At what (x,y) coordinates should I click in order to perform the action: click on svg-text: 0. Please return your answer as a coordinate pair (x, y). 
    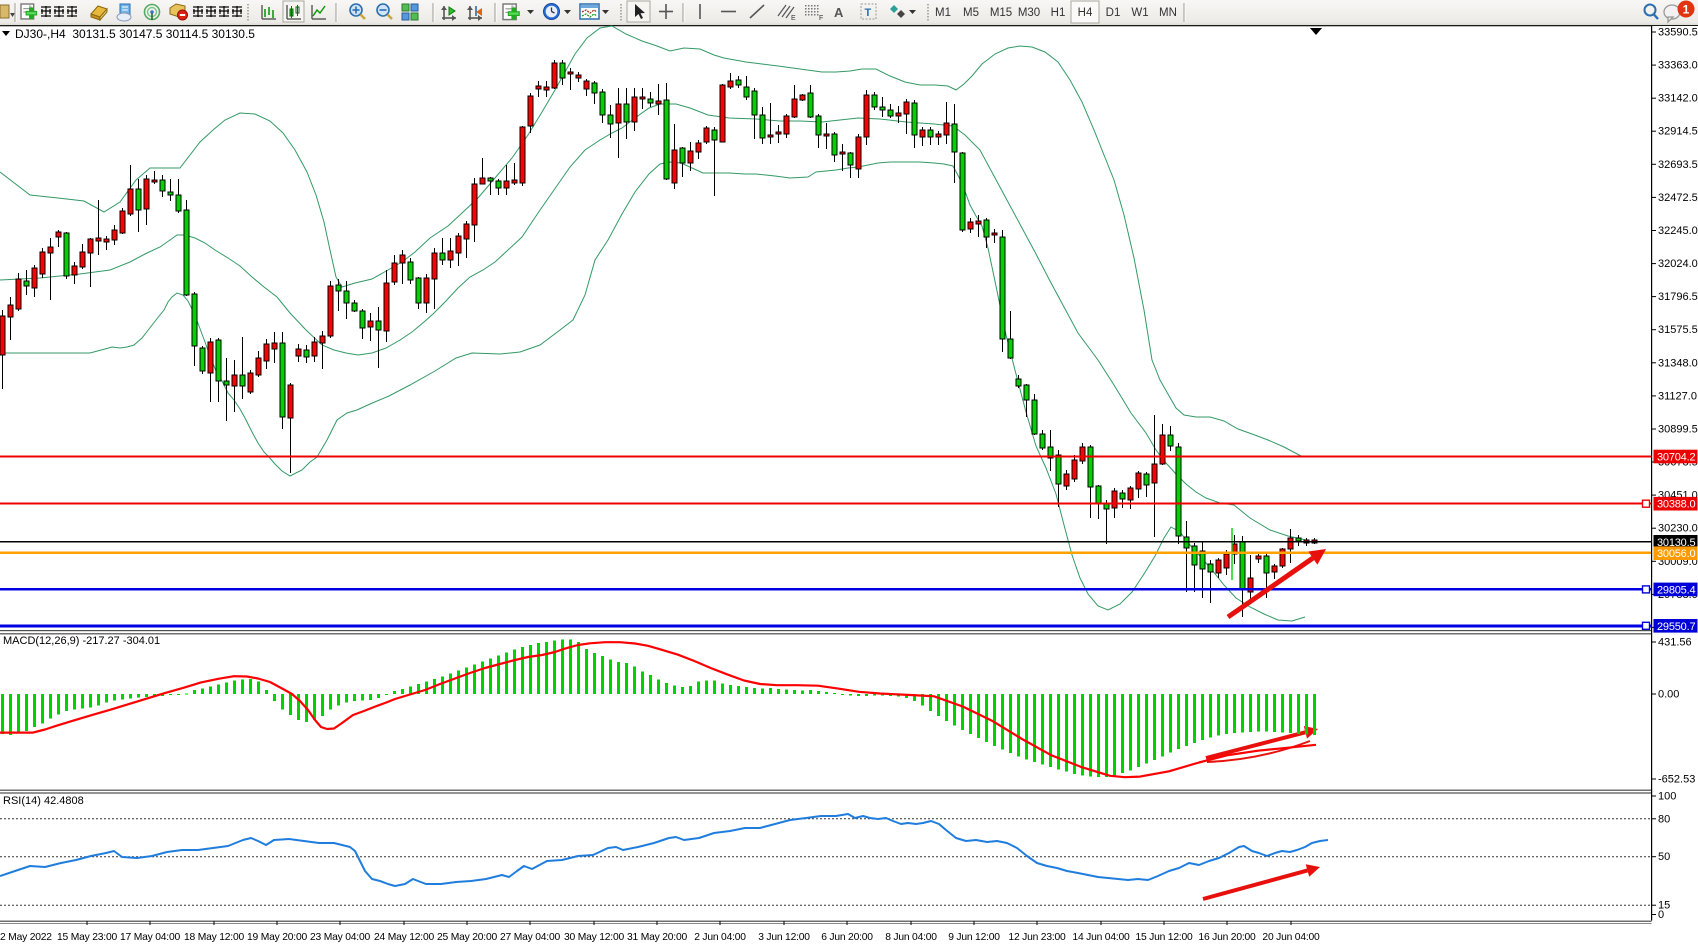
    Looking at the image, I should click on (1661, 915).